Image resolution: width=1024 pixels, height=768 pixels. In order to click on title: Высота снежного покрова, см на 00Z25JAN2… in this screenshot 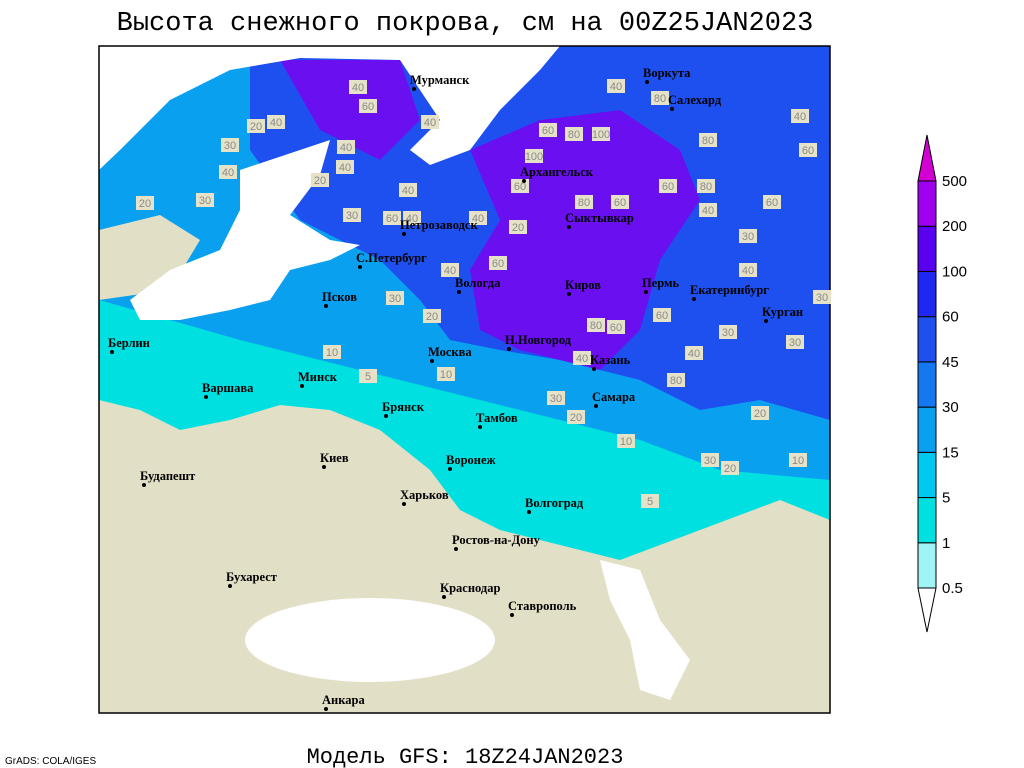, I will do `click(465, 24)`.